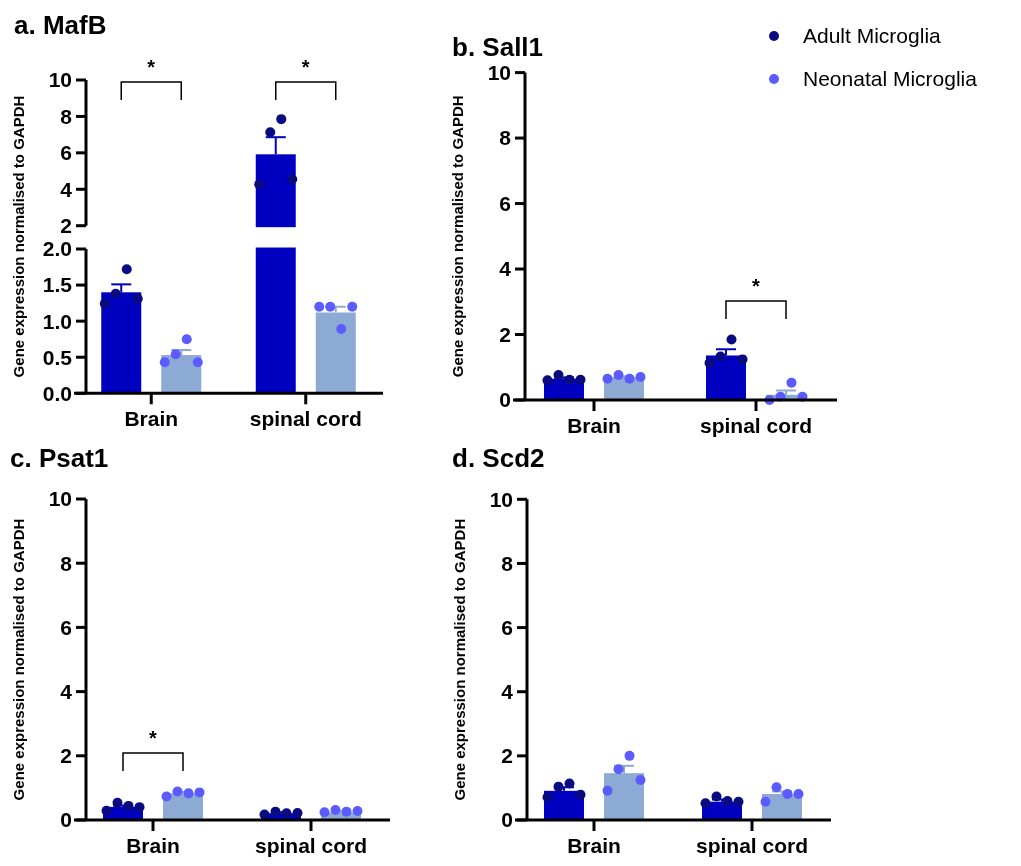  I want to click on legend-label: Adult Microglia, so click(872, 36).